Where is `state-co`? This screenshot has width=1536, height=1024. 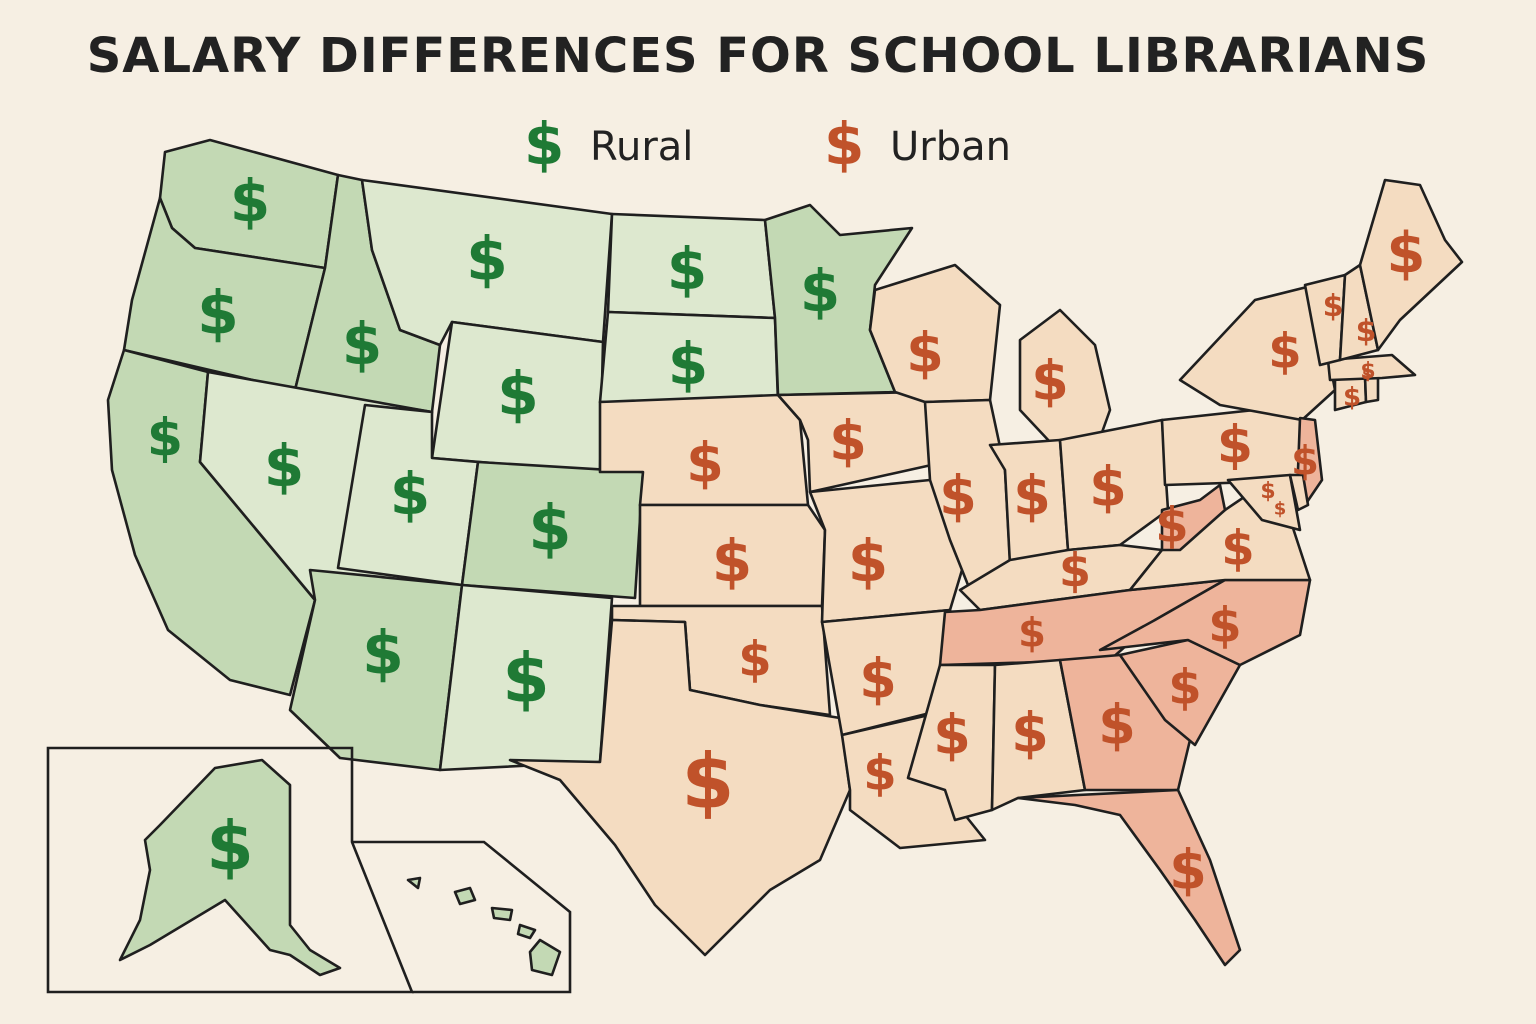
state-co is located at coordinates (552, 530).